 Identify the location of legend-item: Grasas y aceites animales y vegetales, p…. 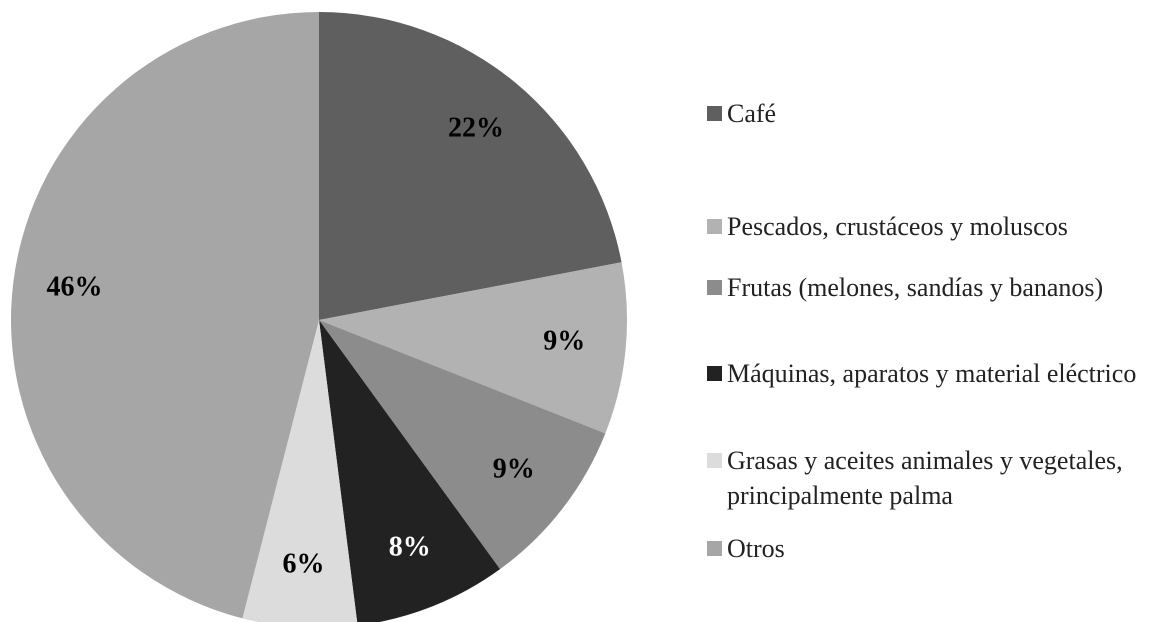
(932, 478).